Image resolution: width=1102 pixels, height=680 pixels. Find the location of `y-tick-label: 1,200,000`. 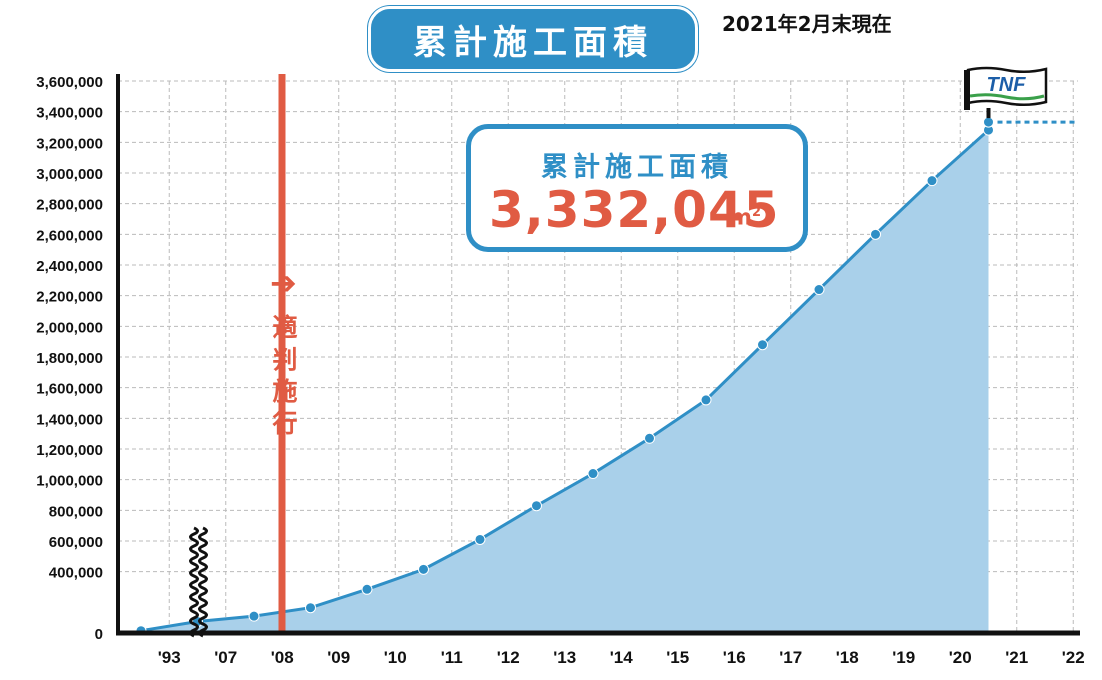

y-tick-label: 1,200,000 is located at coordinates (69, 450).